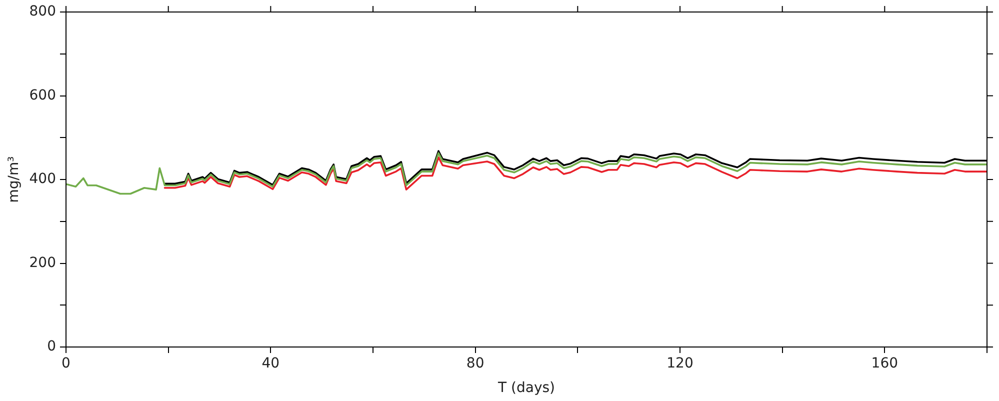 This screenshot has width=999, height=401. I want to click on x-axis-title: T (days), so click(526, 388).